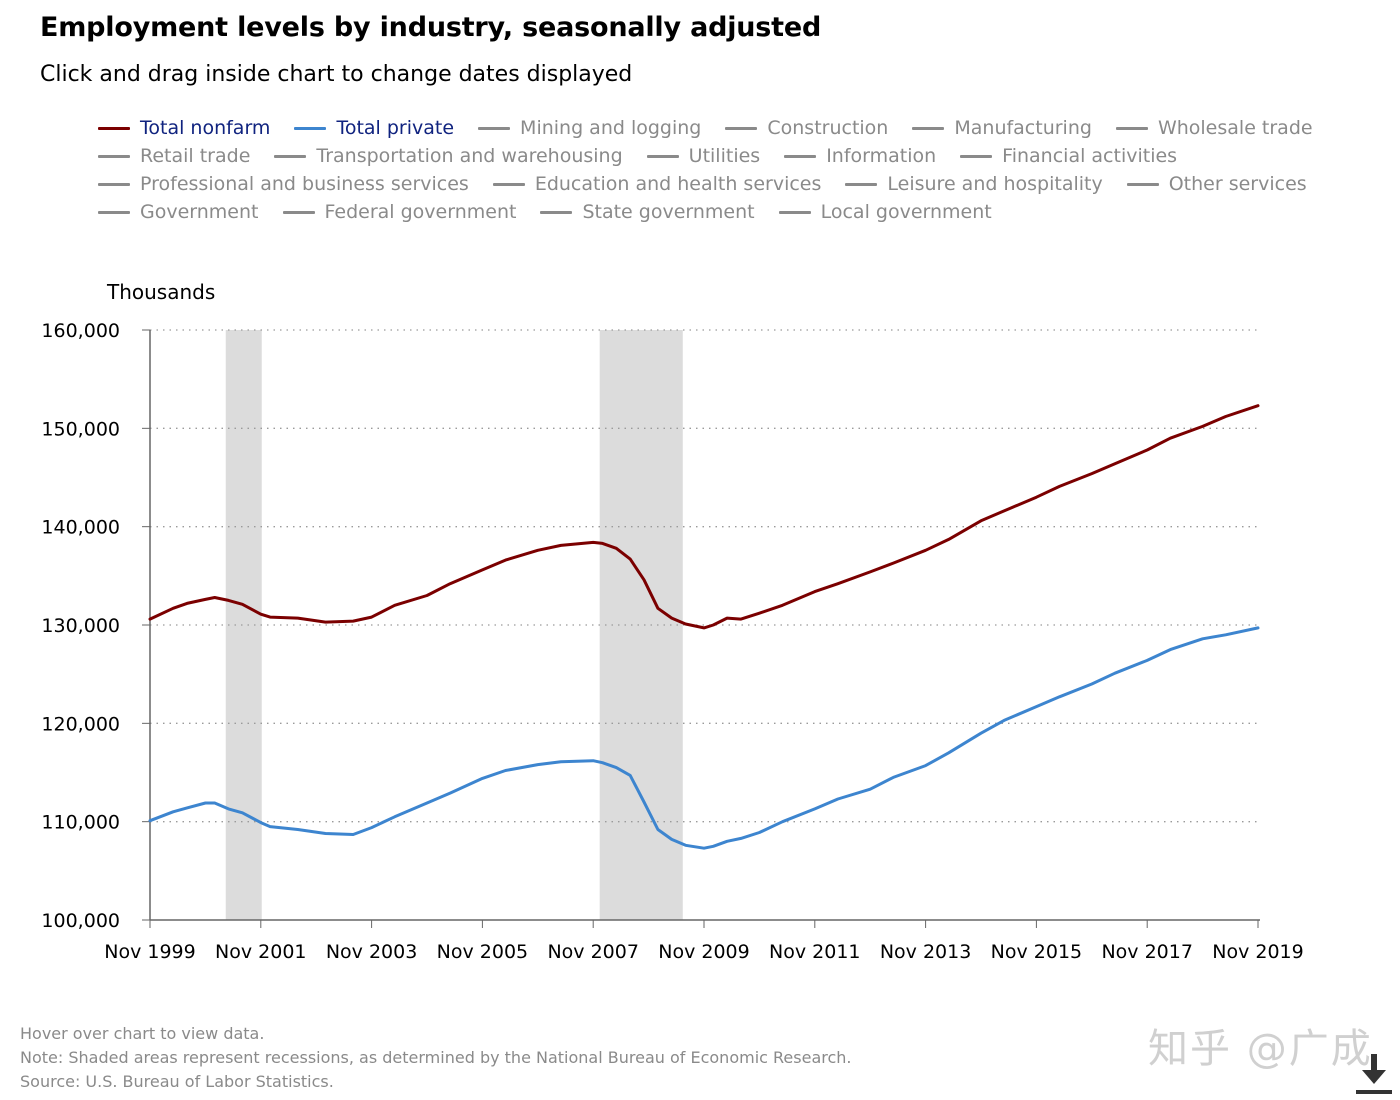  I want to click on legend-label: Other services, so click(1237, 184).